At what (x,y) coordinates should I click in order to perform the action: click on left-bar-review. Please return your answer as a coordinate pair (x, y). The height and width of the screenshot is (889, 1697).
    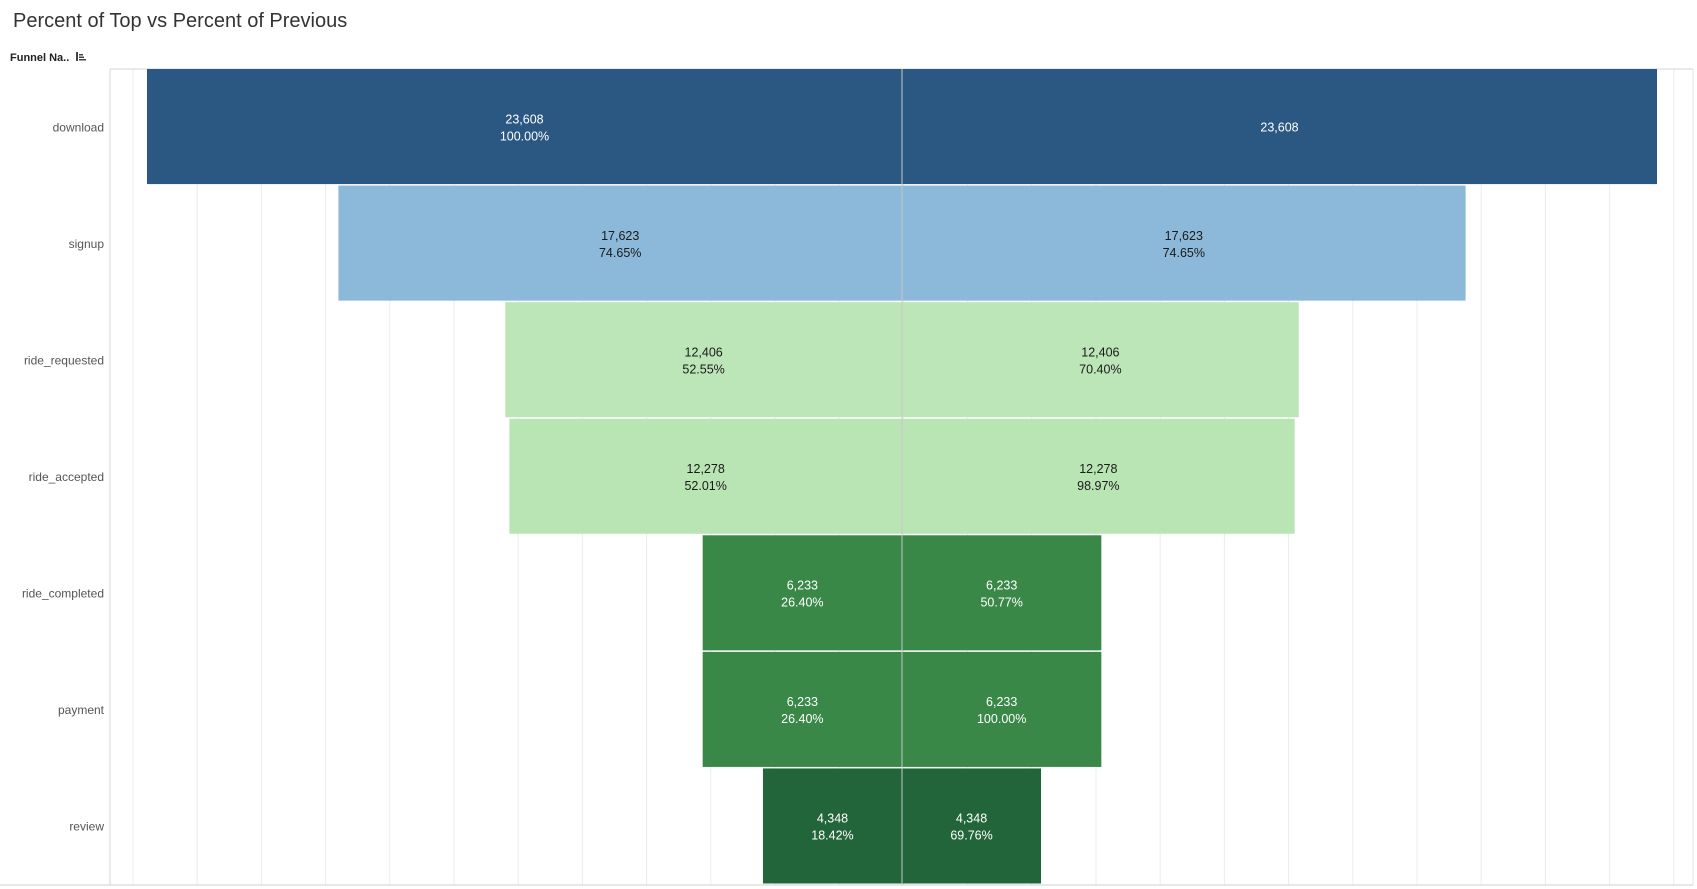
    Looking at the image, I should click on (832, 826).